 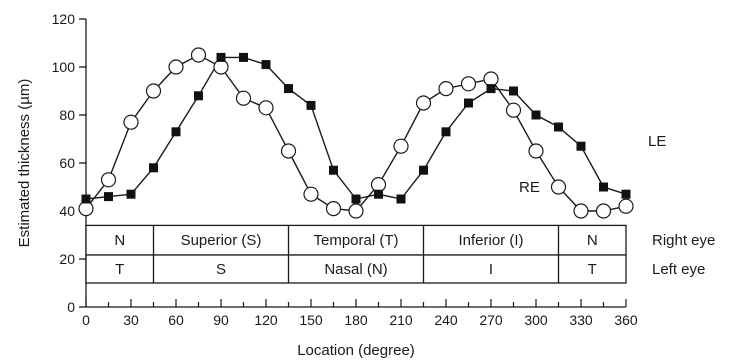 I want to click on series-label-le: LE, so click(x=657, y=141).